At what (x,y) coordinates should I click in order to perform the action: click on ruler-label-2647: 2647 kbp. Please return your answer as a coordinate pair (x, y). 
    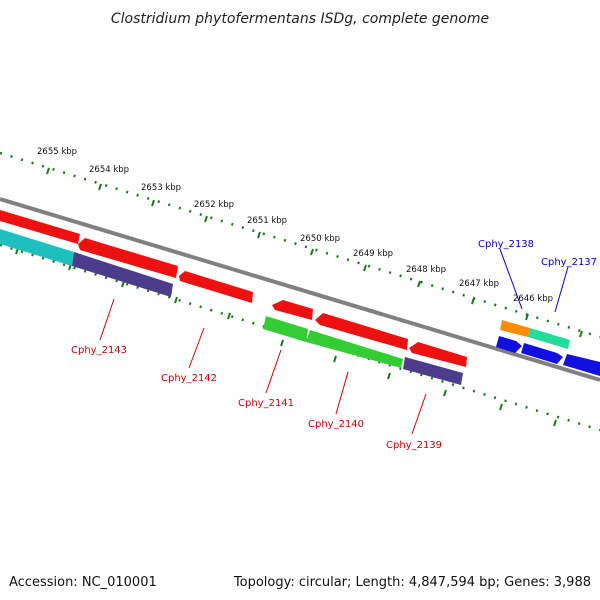
    Looking at the image, I should click on (479, 284).